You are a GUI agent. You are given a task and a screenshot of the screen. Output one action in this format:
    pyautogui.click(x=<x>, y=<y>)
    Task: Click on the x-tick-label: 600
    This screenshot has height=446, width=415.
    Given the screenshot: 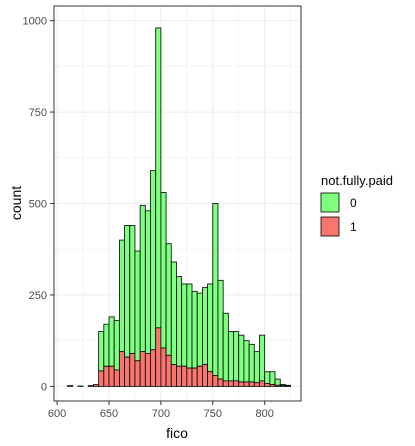 What is the action you would take?
    pyautogui.click(x=57, y=414)
    